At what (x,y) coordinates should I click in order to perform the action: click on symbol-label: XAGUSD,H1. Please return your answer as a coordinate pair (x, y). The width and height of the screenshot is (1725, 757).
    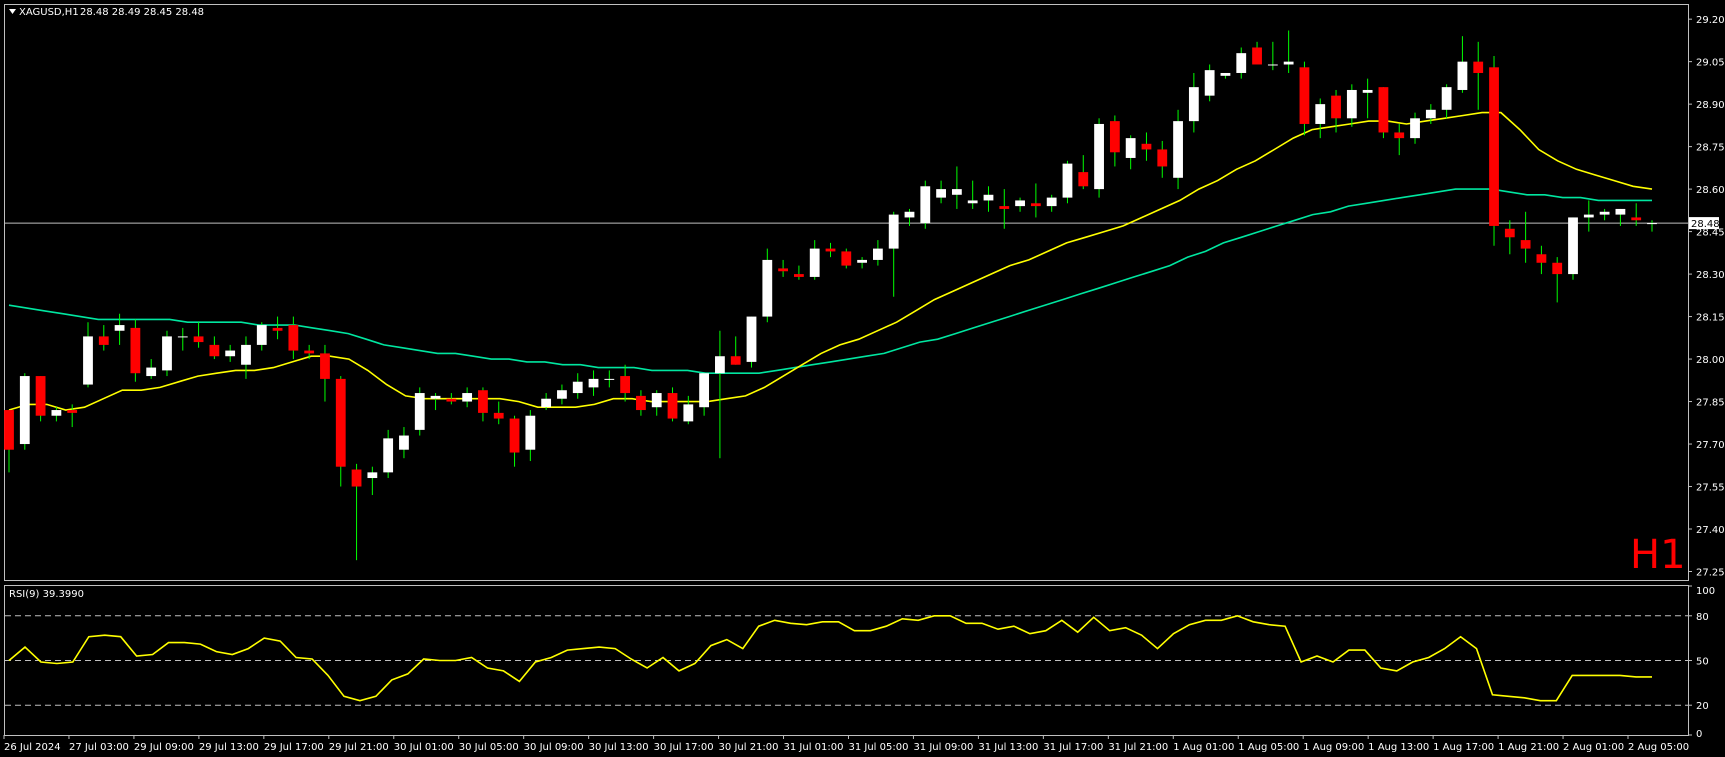
    Looking at the image, I should click on (49, 12).